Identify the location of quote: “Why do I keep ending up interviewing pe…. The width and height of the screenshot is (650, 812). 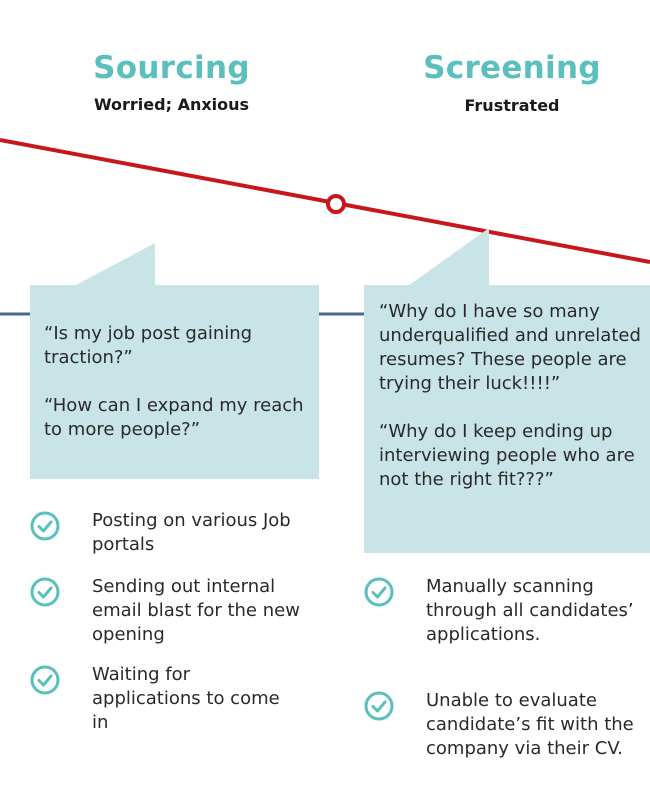
(507, 455).